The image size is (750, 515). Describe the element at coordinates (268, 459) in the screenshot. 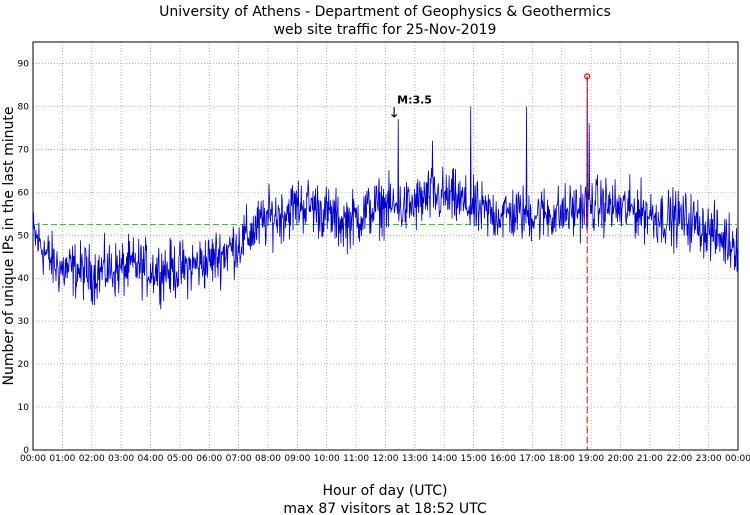

I see `x-tick-label: 08:00` at that location.